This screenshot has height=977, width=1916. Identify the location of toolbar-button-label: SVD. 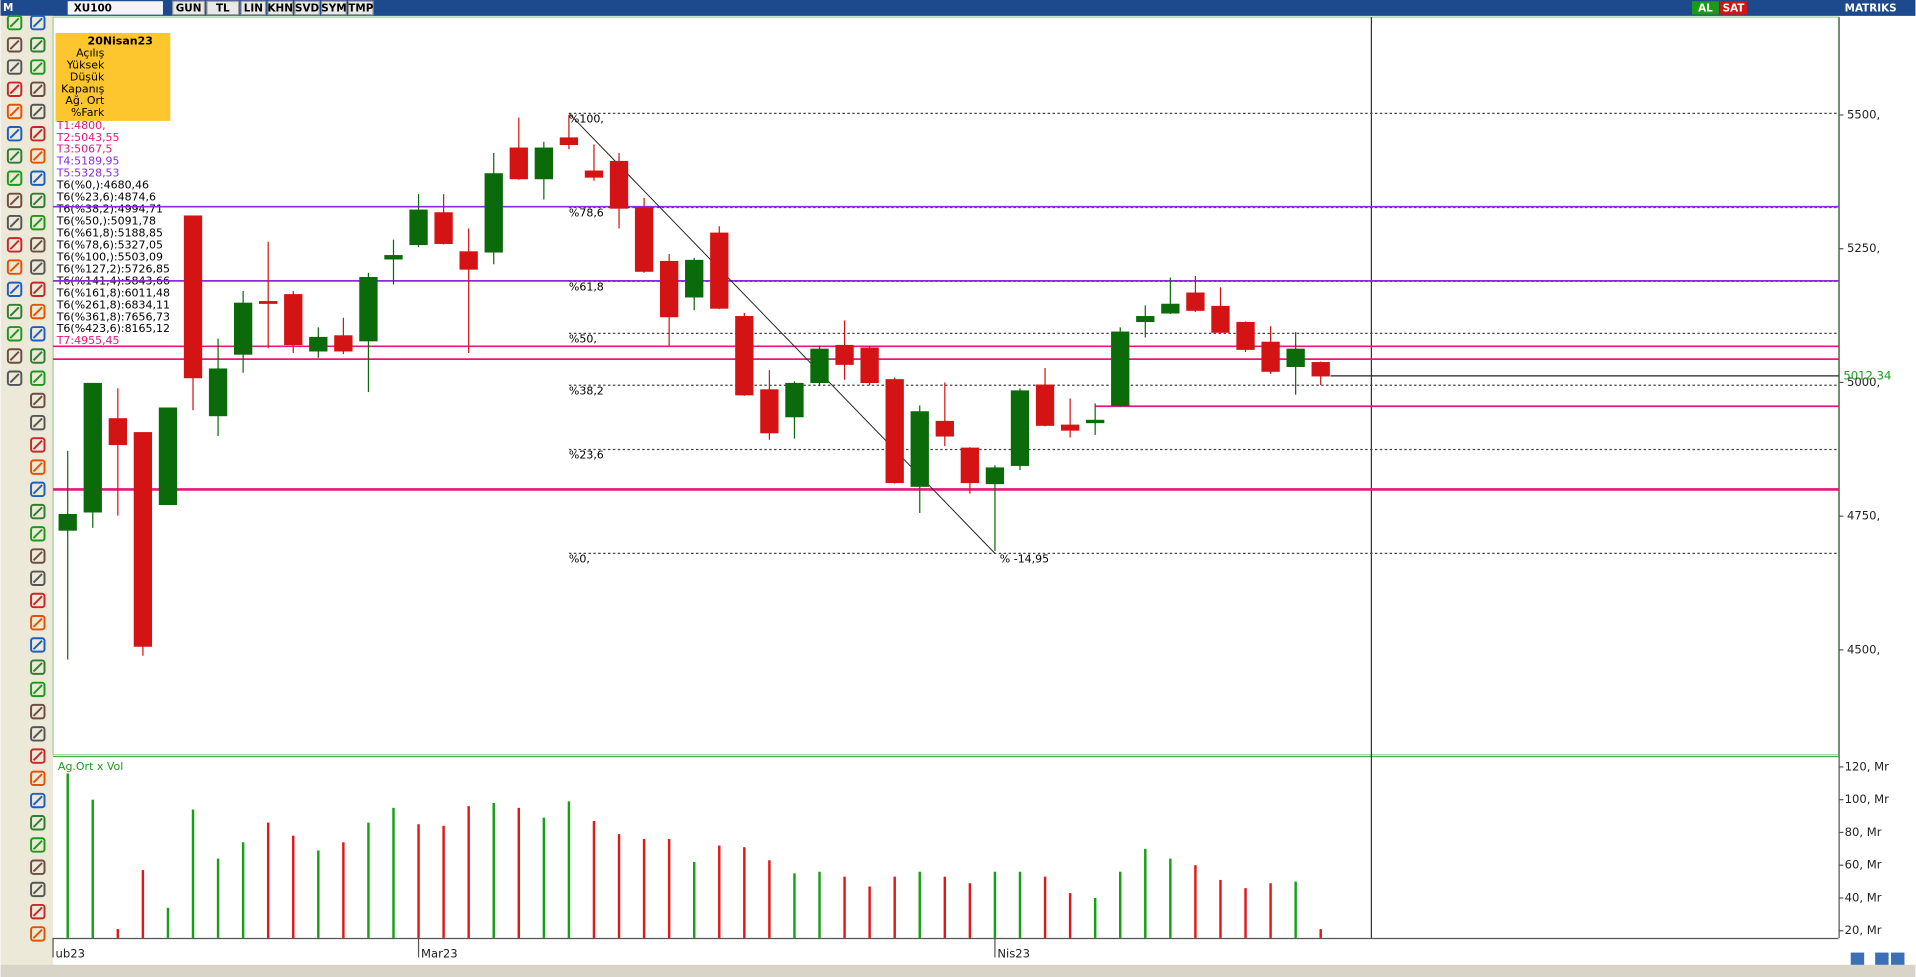
(307, 9).